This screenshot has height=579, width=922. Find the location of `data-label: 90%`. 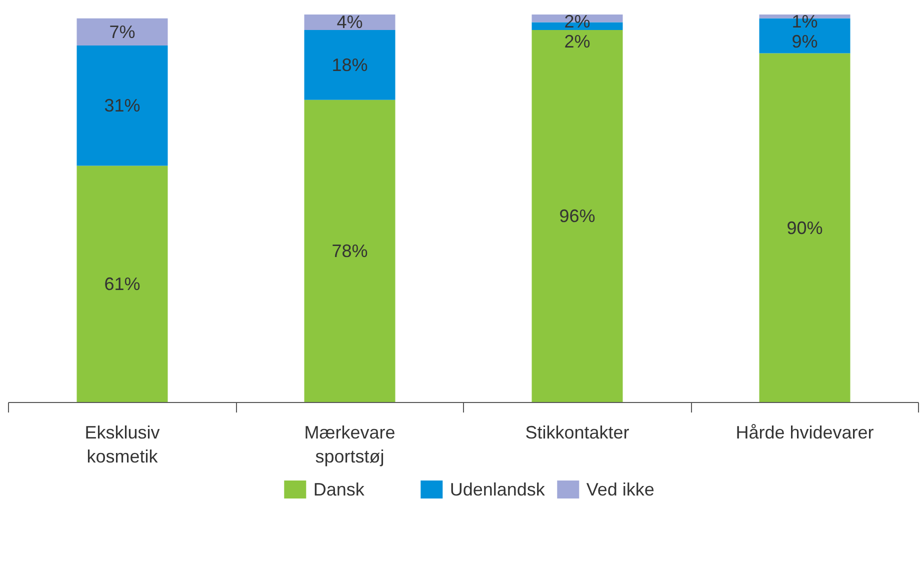

data-label: 90% is located at coordinates (804, 228).